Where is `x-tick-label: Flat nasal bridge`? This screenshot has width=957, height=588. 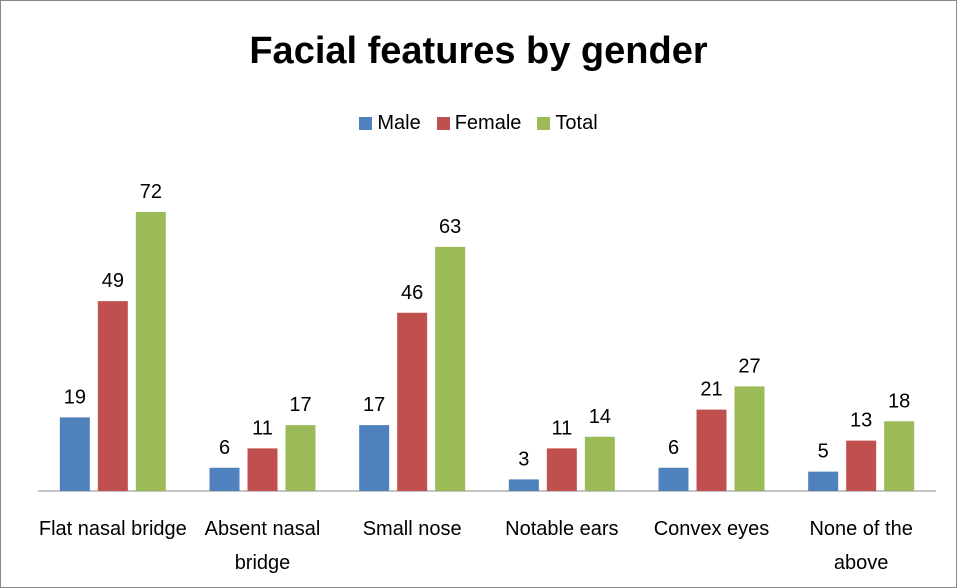 x-tick-label: Flat nasal bridge is located at coordinates (112, 529).